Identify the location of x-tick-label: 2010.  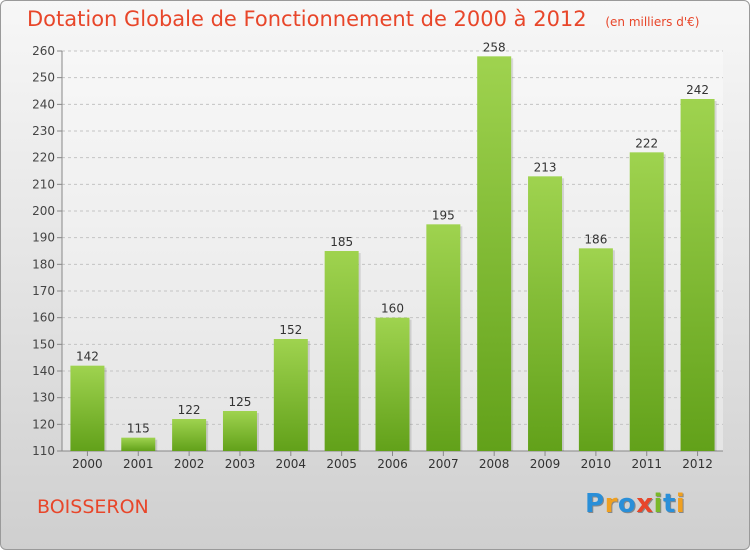
(596, 464).